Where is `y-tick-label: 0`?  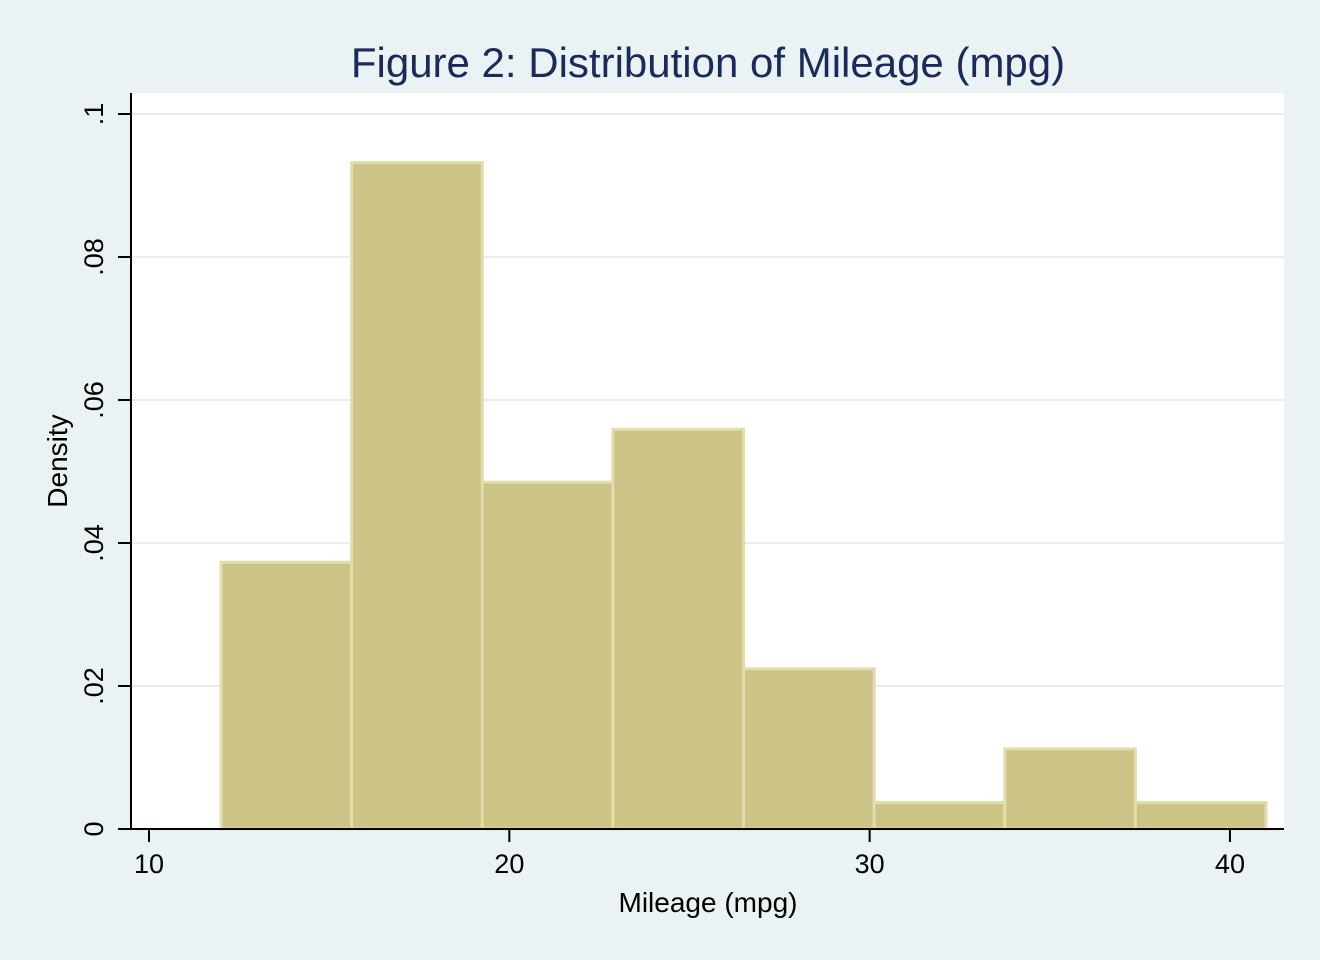 y-tick-label: 0 is located at coordinates (94, 828).